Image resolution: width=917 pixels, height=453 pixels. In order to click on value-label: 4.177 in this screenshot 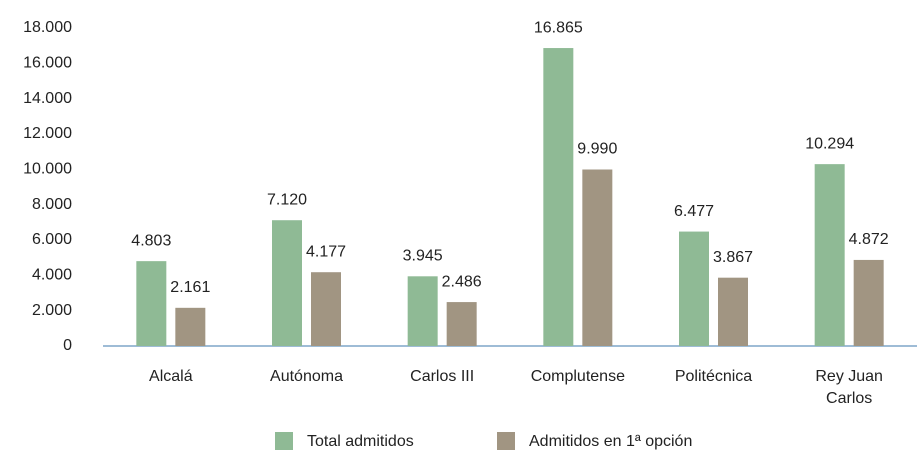, I will do `click(326, 251)`.